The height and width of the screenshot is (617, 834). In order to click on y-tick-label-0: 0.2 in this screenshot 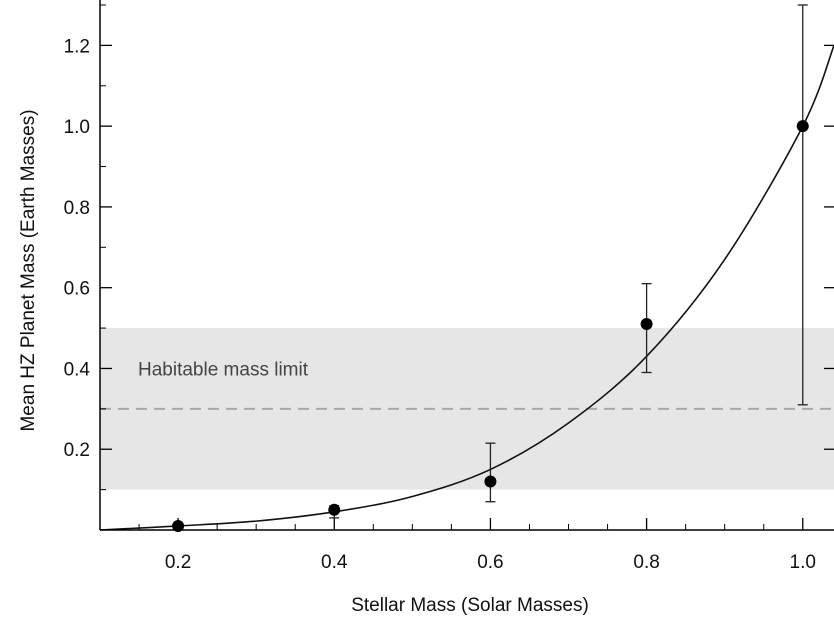, I will do `click(77, 450)`.